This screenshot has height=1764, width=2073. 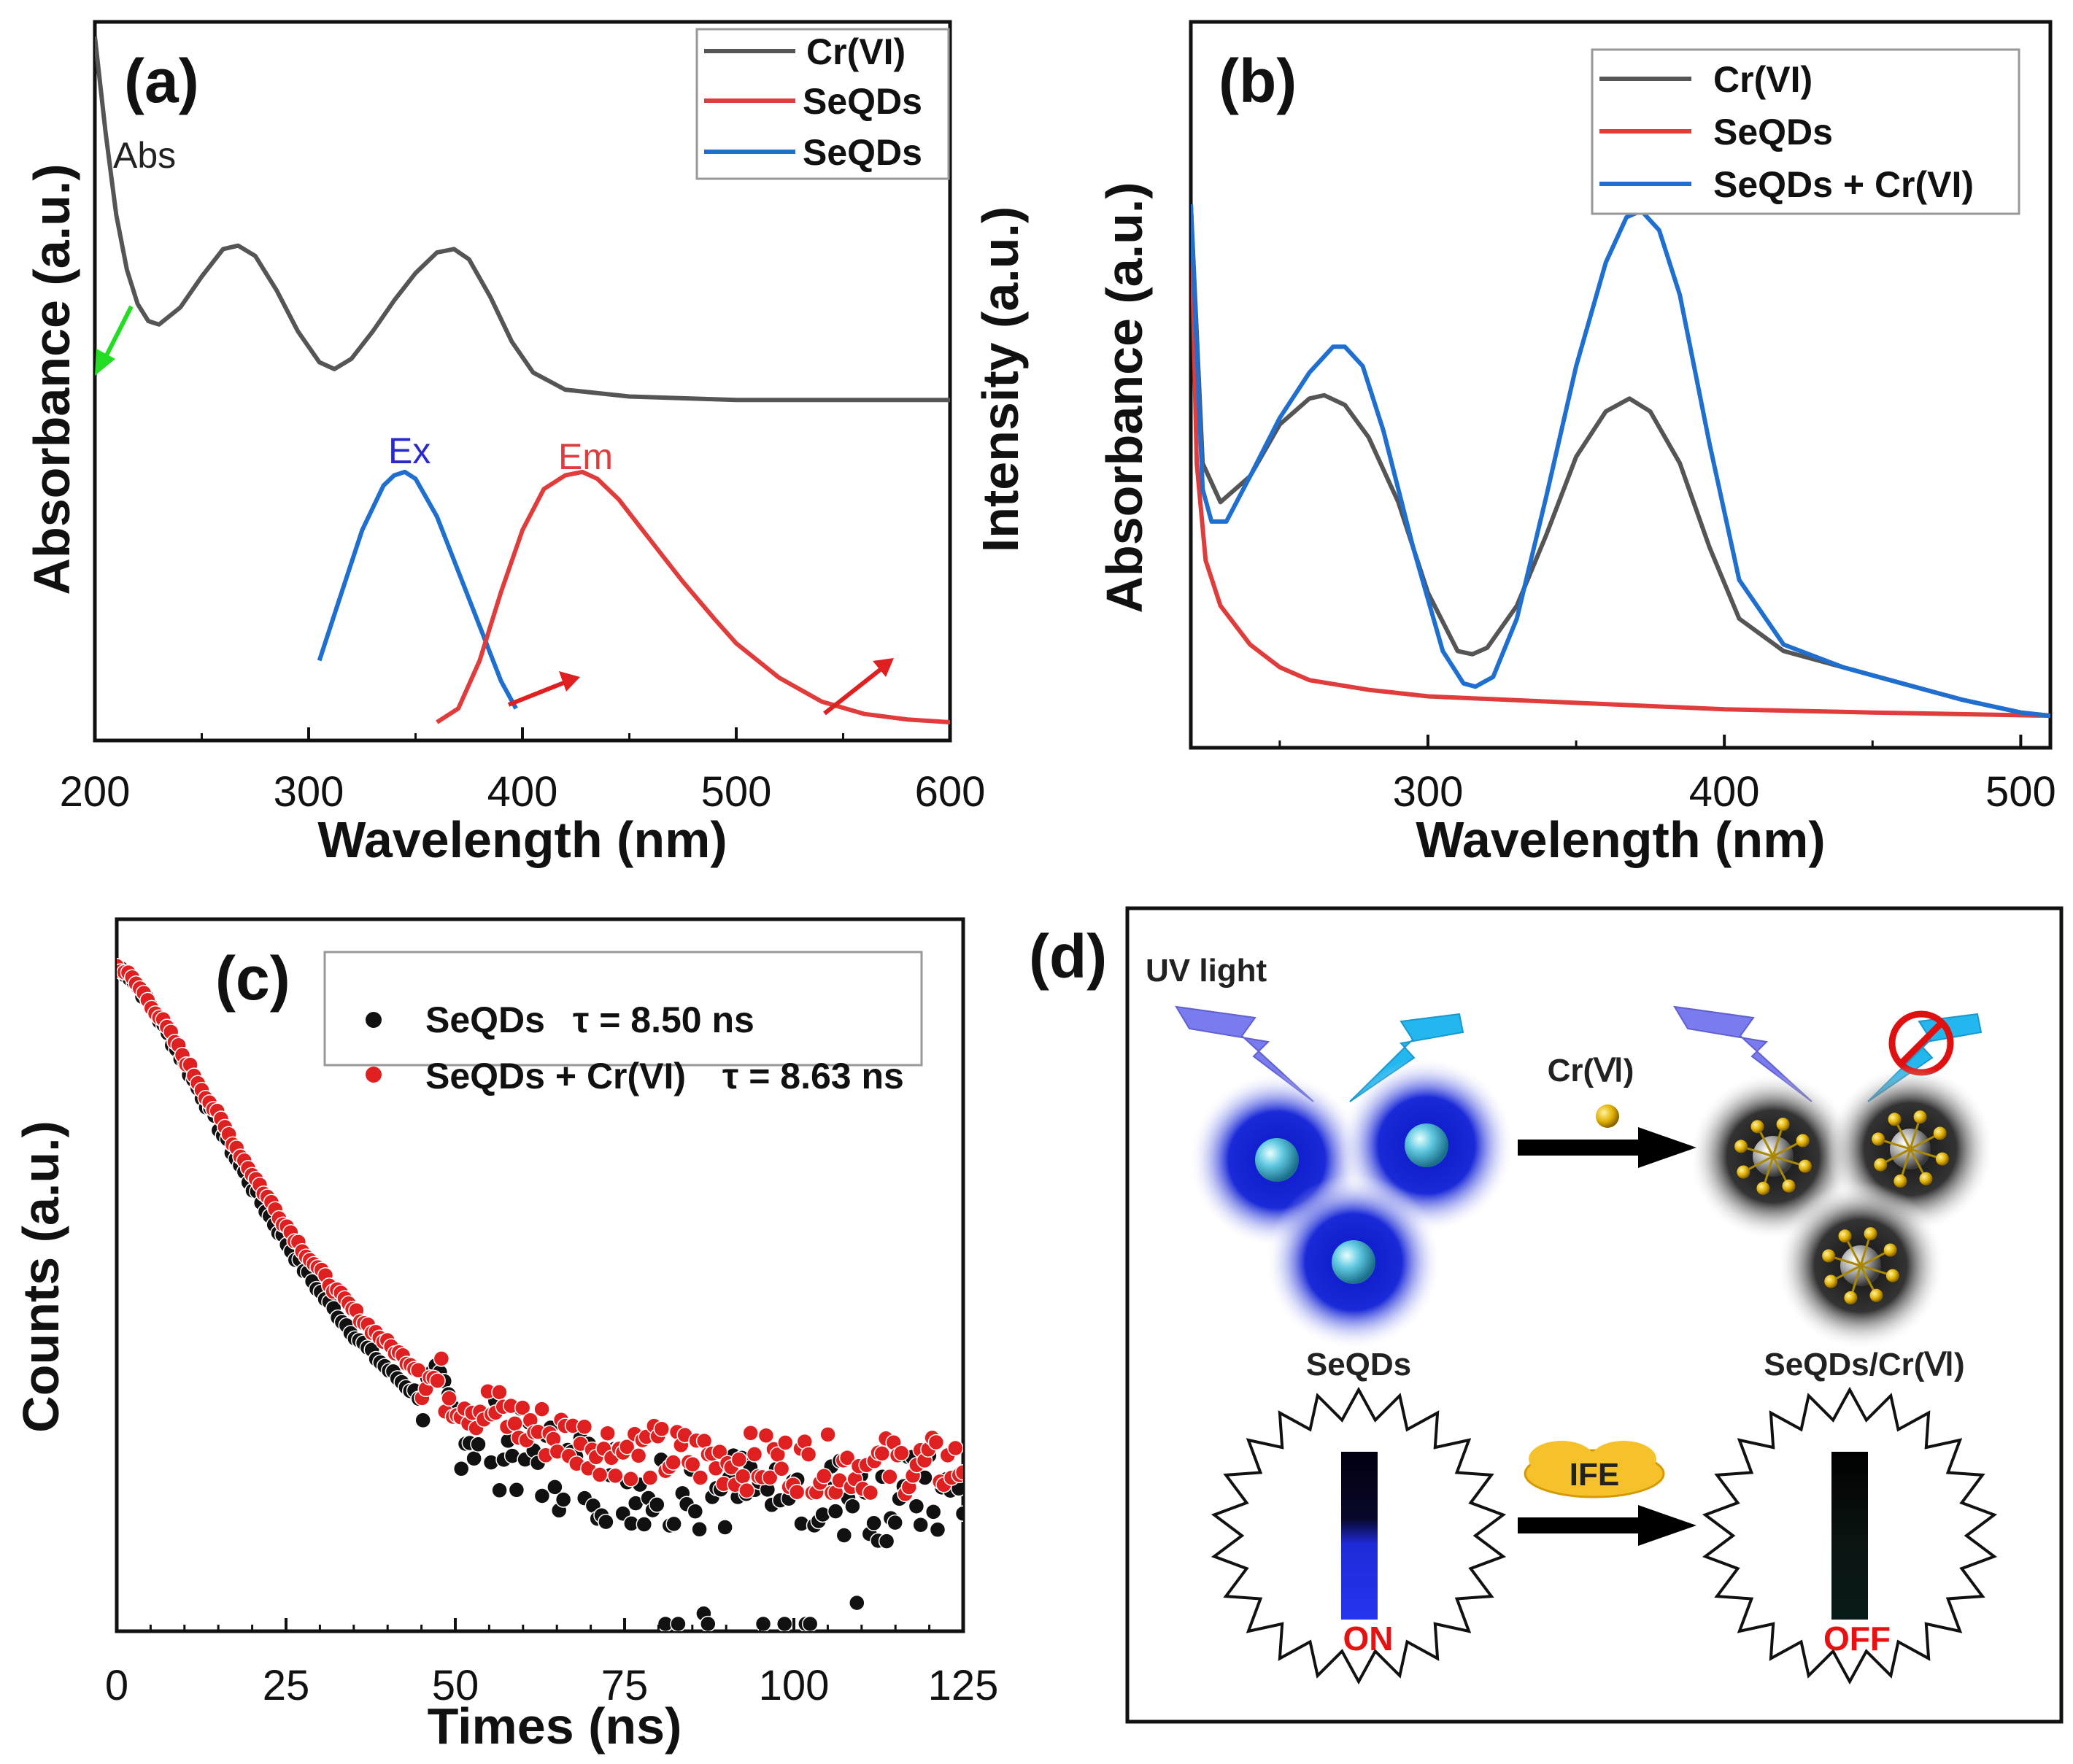 I want to click on panel-b-legend: Cr(VI) SeQDs SeQDs + Cr(VI), so click(x=1806, y=131).